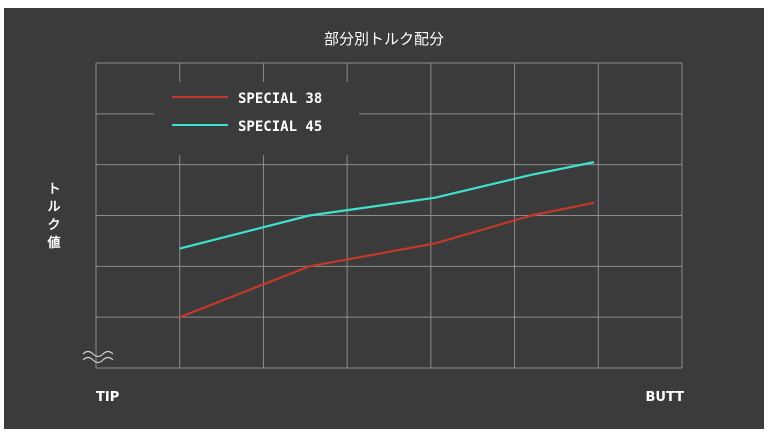 The image size is (768, 437). Describe the element at coordinates (665, 397) in the screenshot. I see `x-axis-label-butt: BUTT` at that location.